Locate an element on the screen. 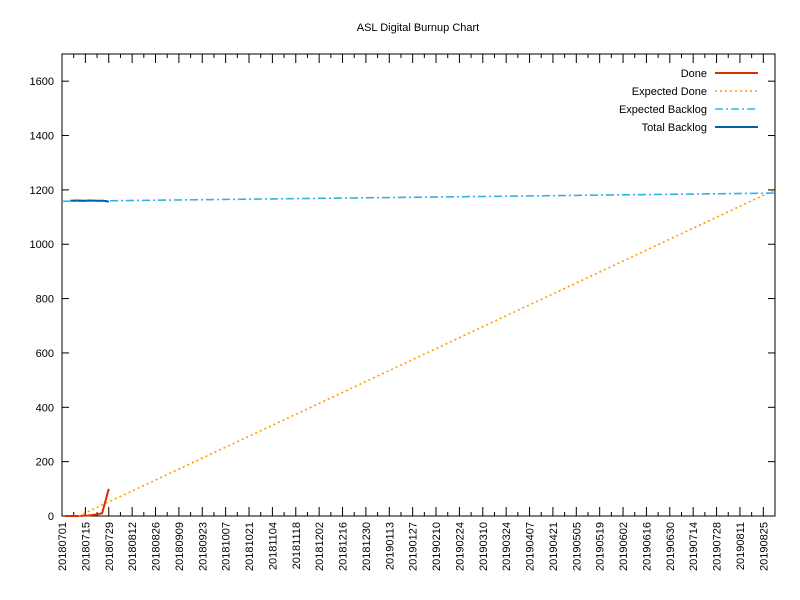  x-tick-label: 20180909 is located at coordinates (180, 546).